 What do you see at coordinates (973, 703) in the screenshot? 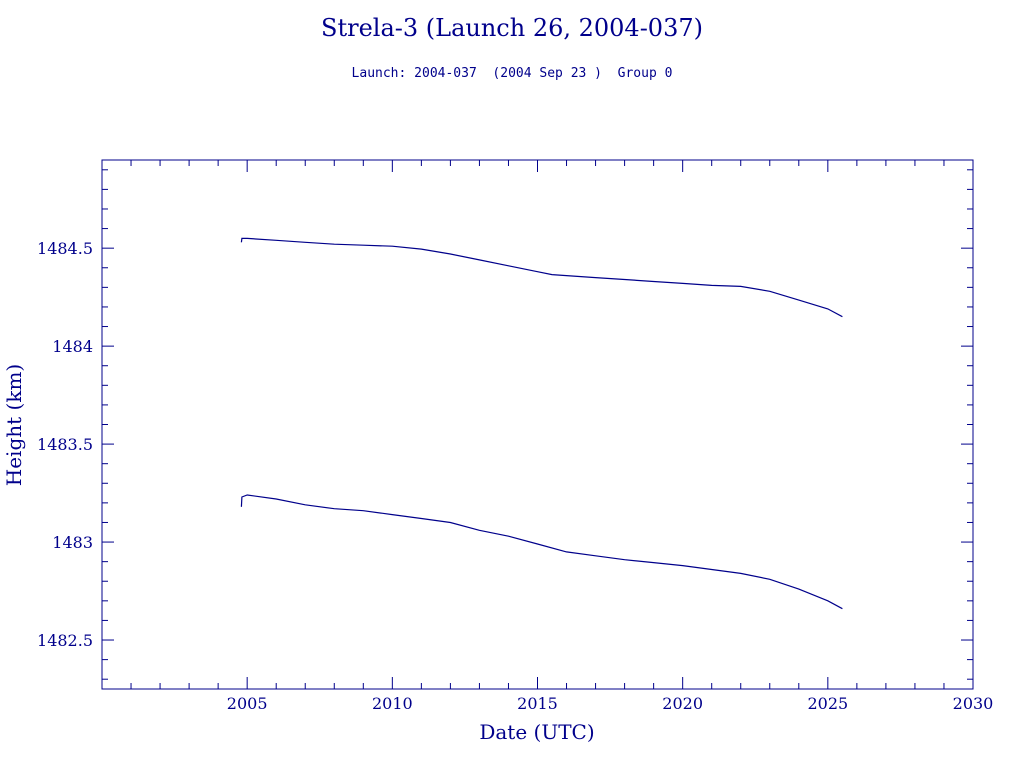
I see `x-tick-label: 2030` at bounding box center [973, 703].